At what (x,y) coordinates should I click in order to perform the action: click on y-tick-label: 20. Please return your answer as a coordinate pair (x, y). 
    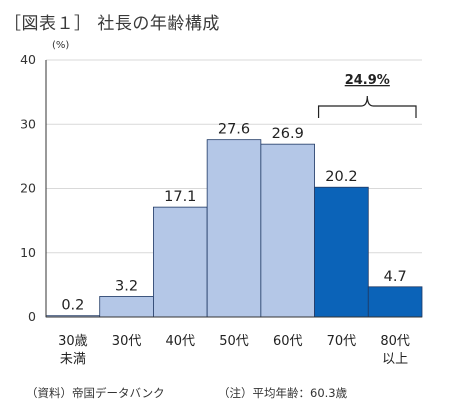
    Looking at the image, I should click on (28, 188).